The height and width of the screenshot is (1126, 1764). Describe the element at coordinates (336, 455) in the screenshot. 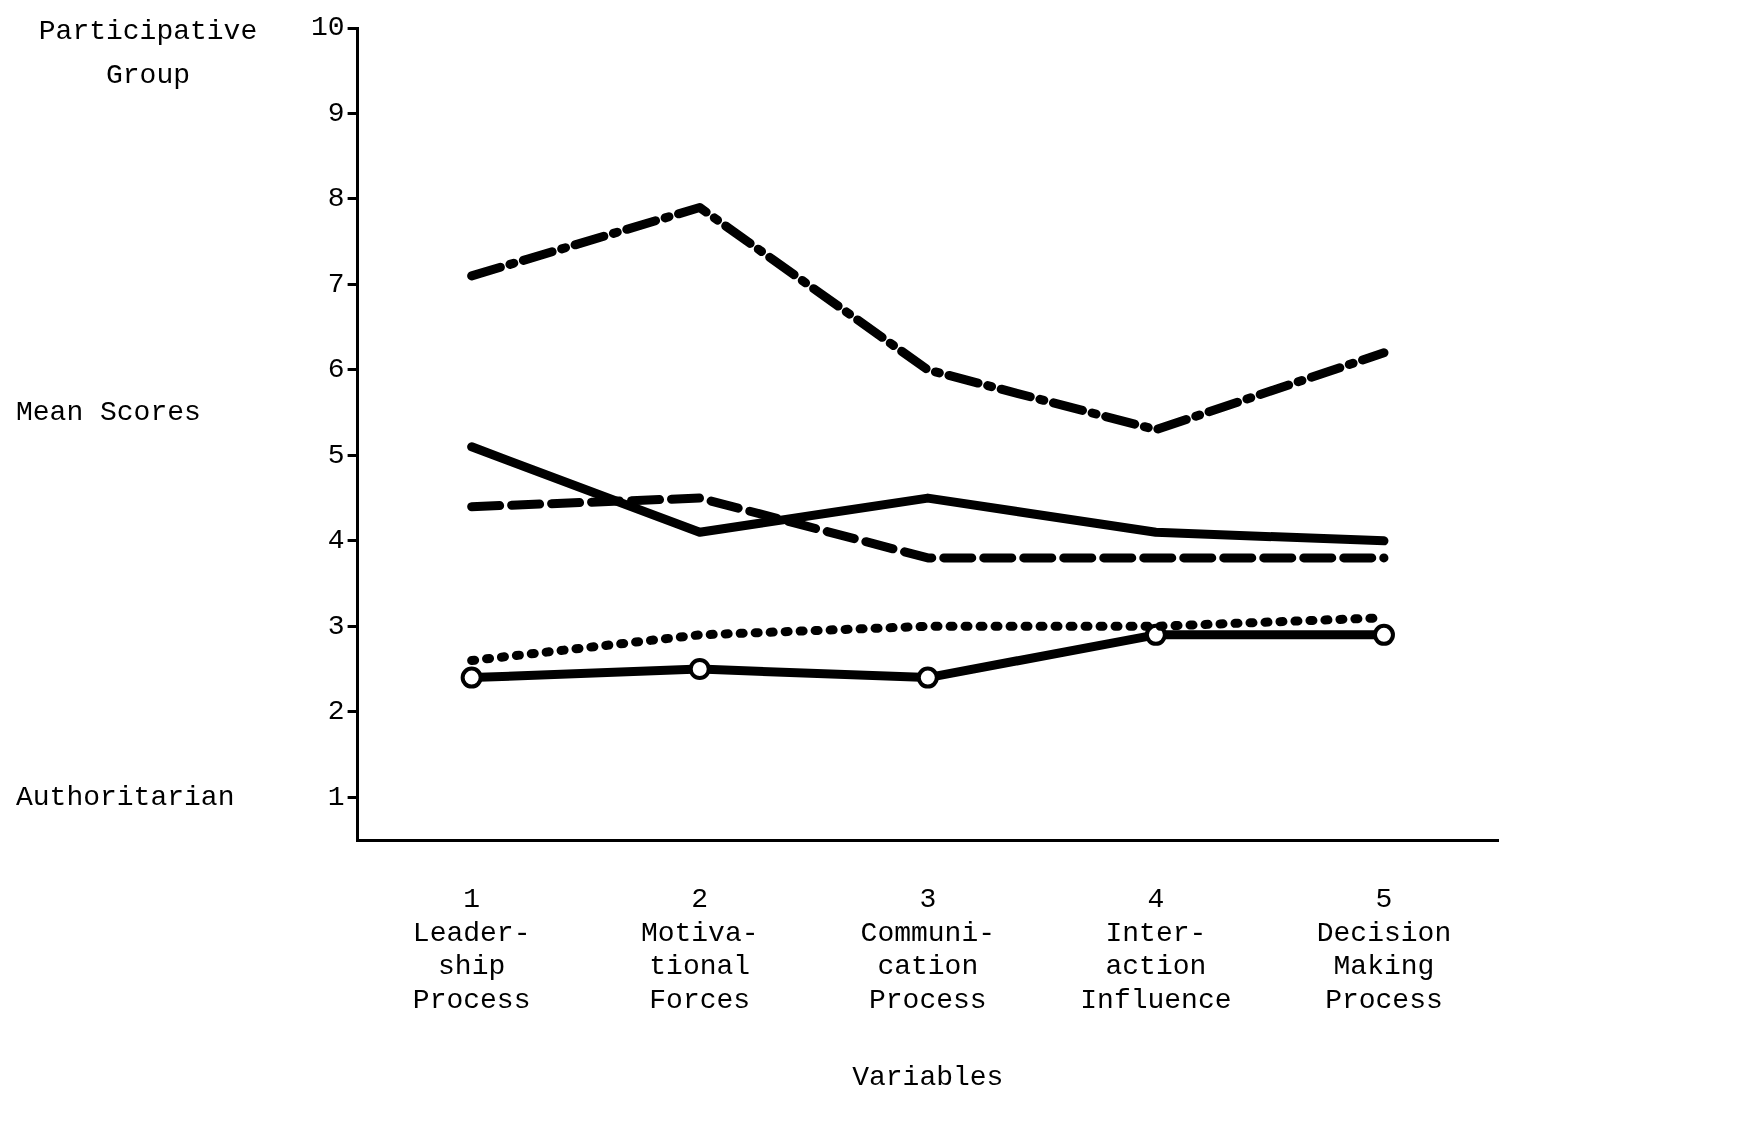

I see `y-tick-label: 5` at that location.